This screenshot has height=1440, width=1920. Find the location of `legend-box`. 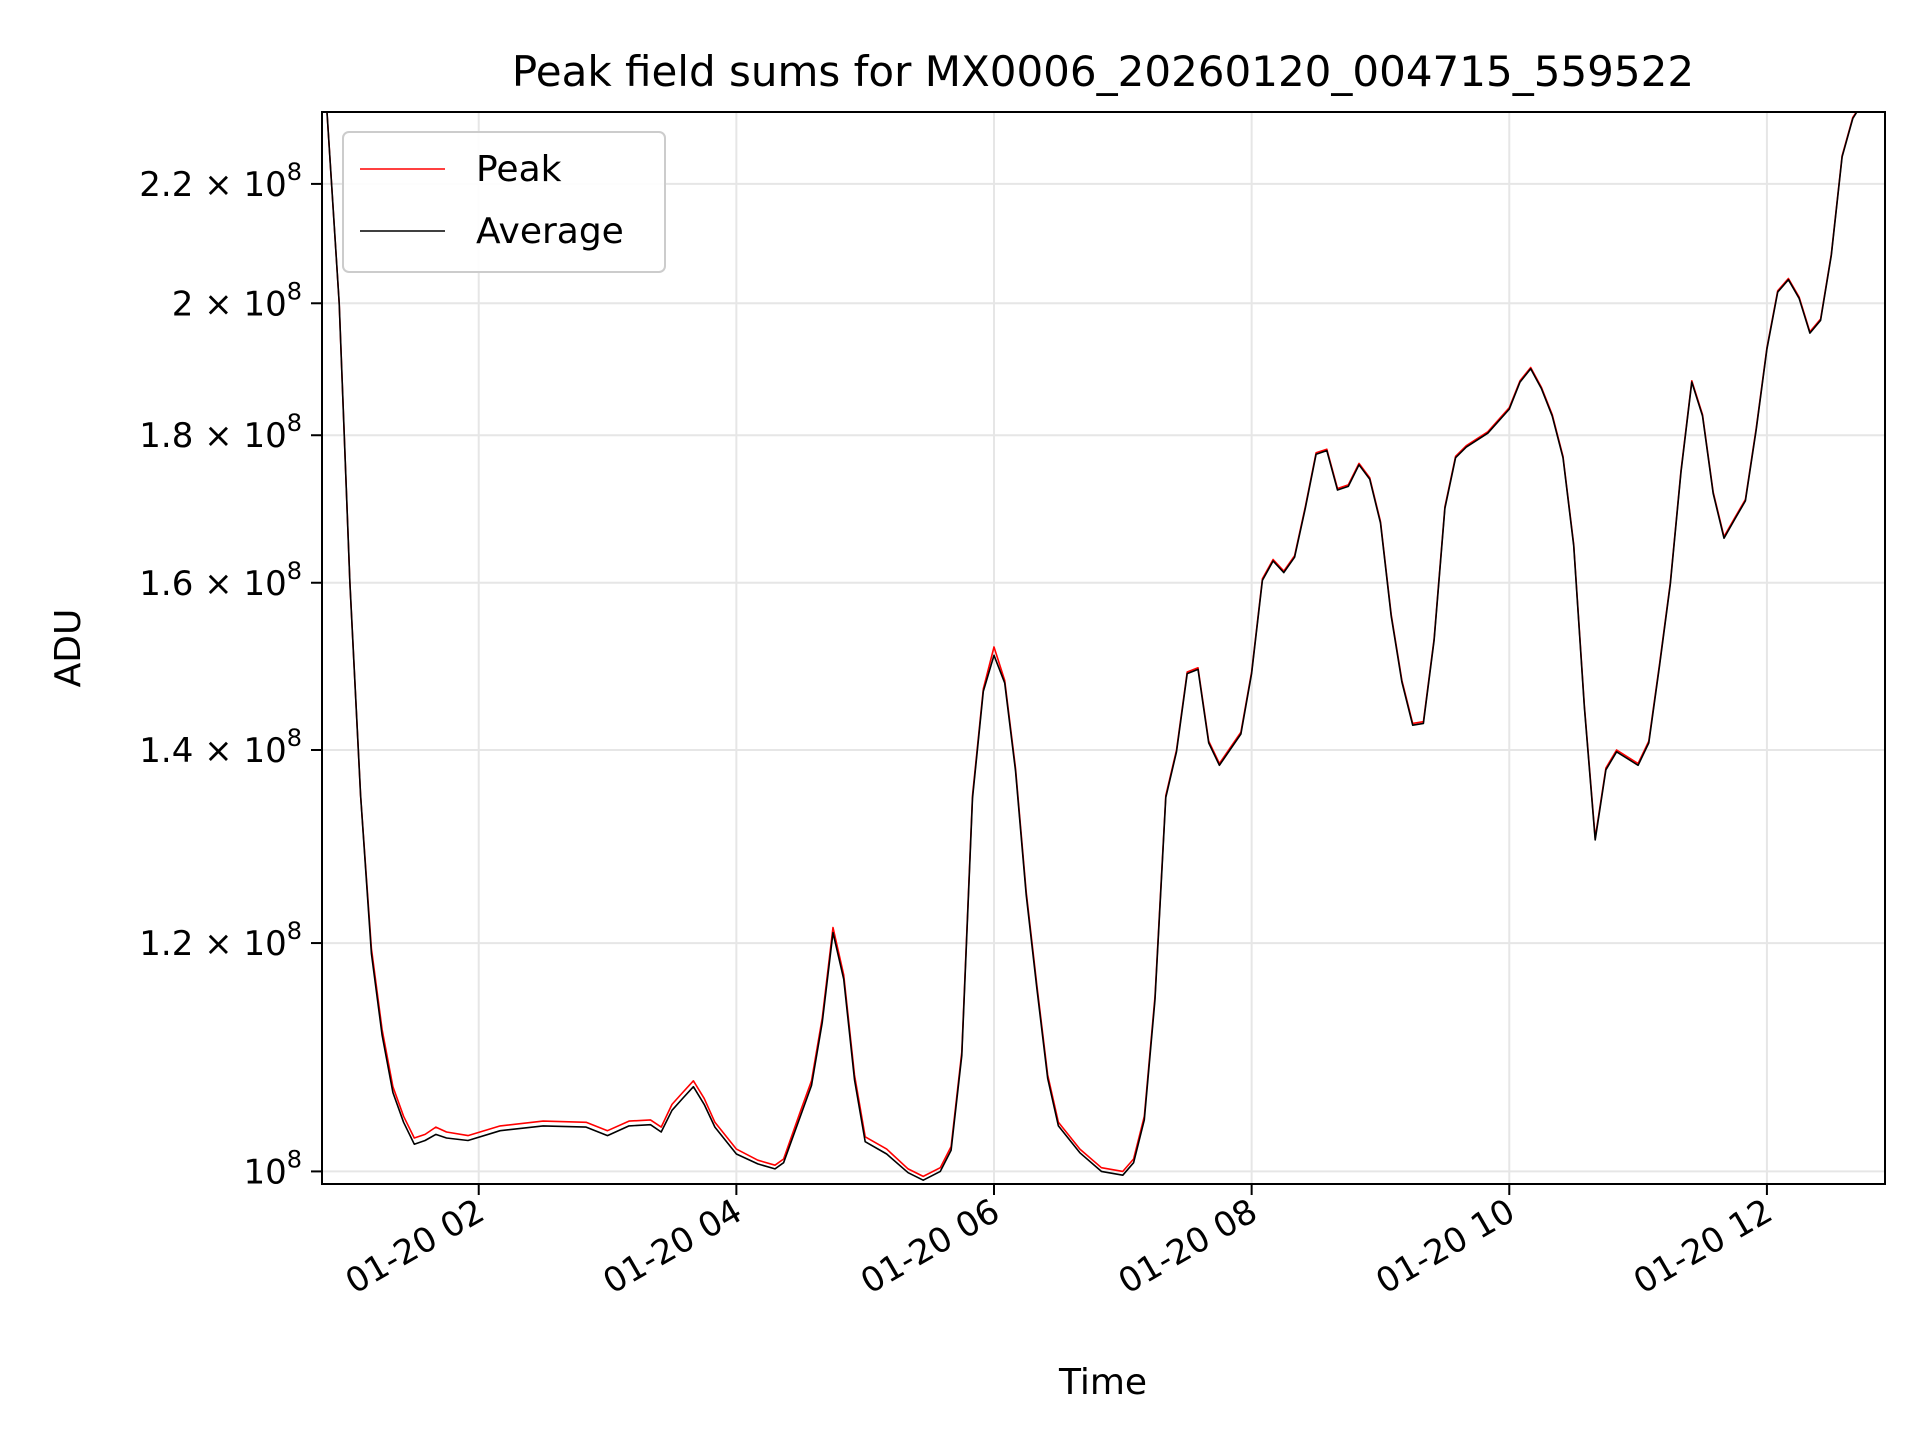

legend-box is located at coordinates (504, 202).